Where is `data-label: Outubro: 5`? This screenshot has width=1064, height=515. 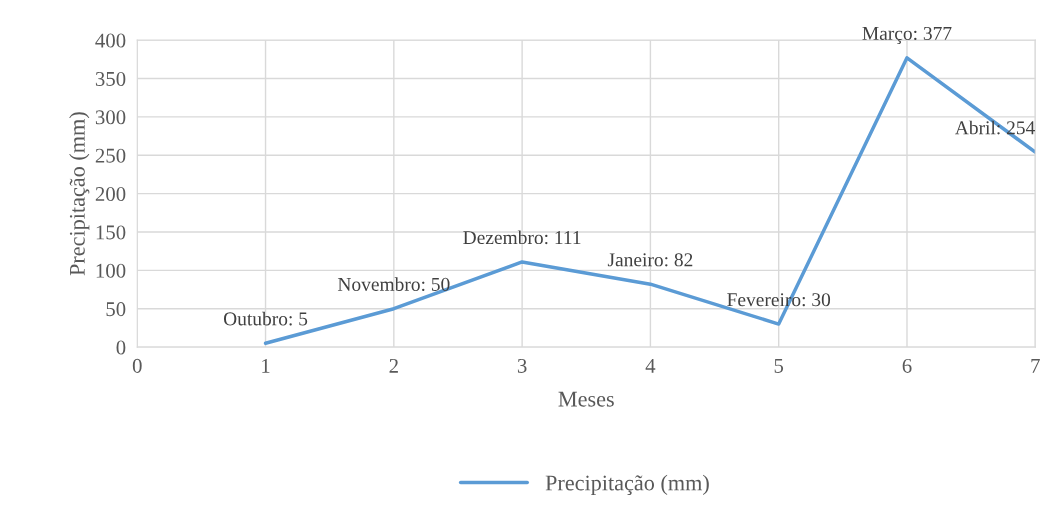
data-label: Outubro: 5 is located at coordinates (265, 318).